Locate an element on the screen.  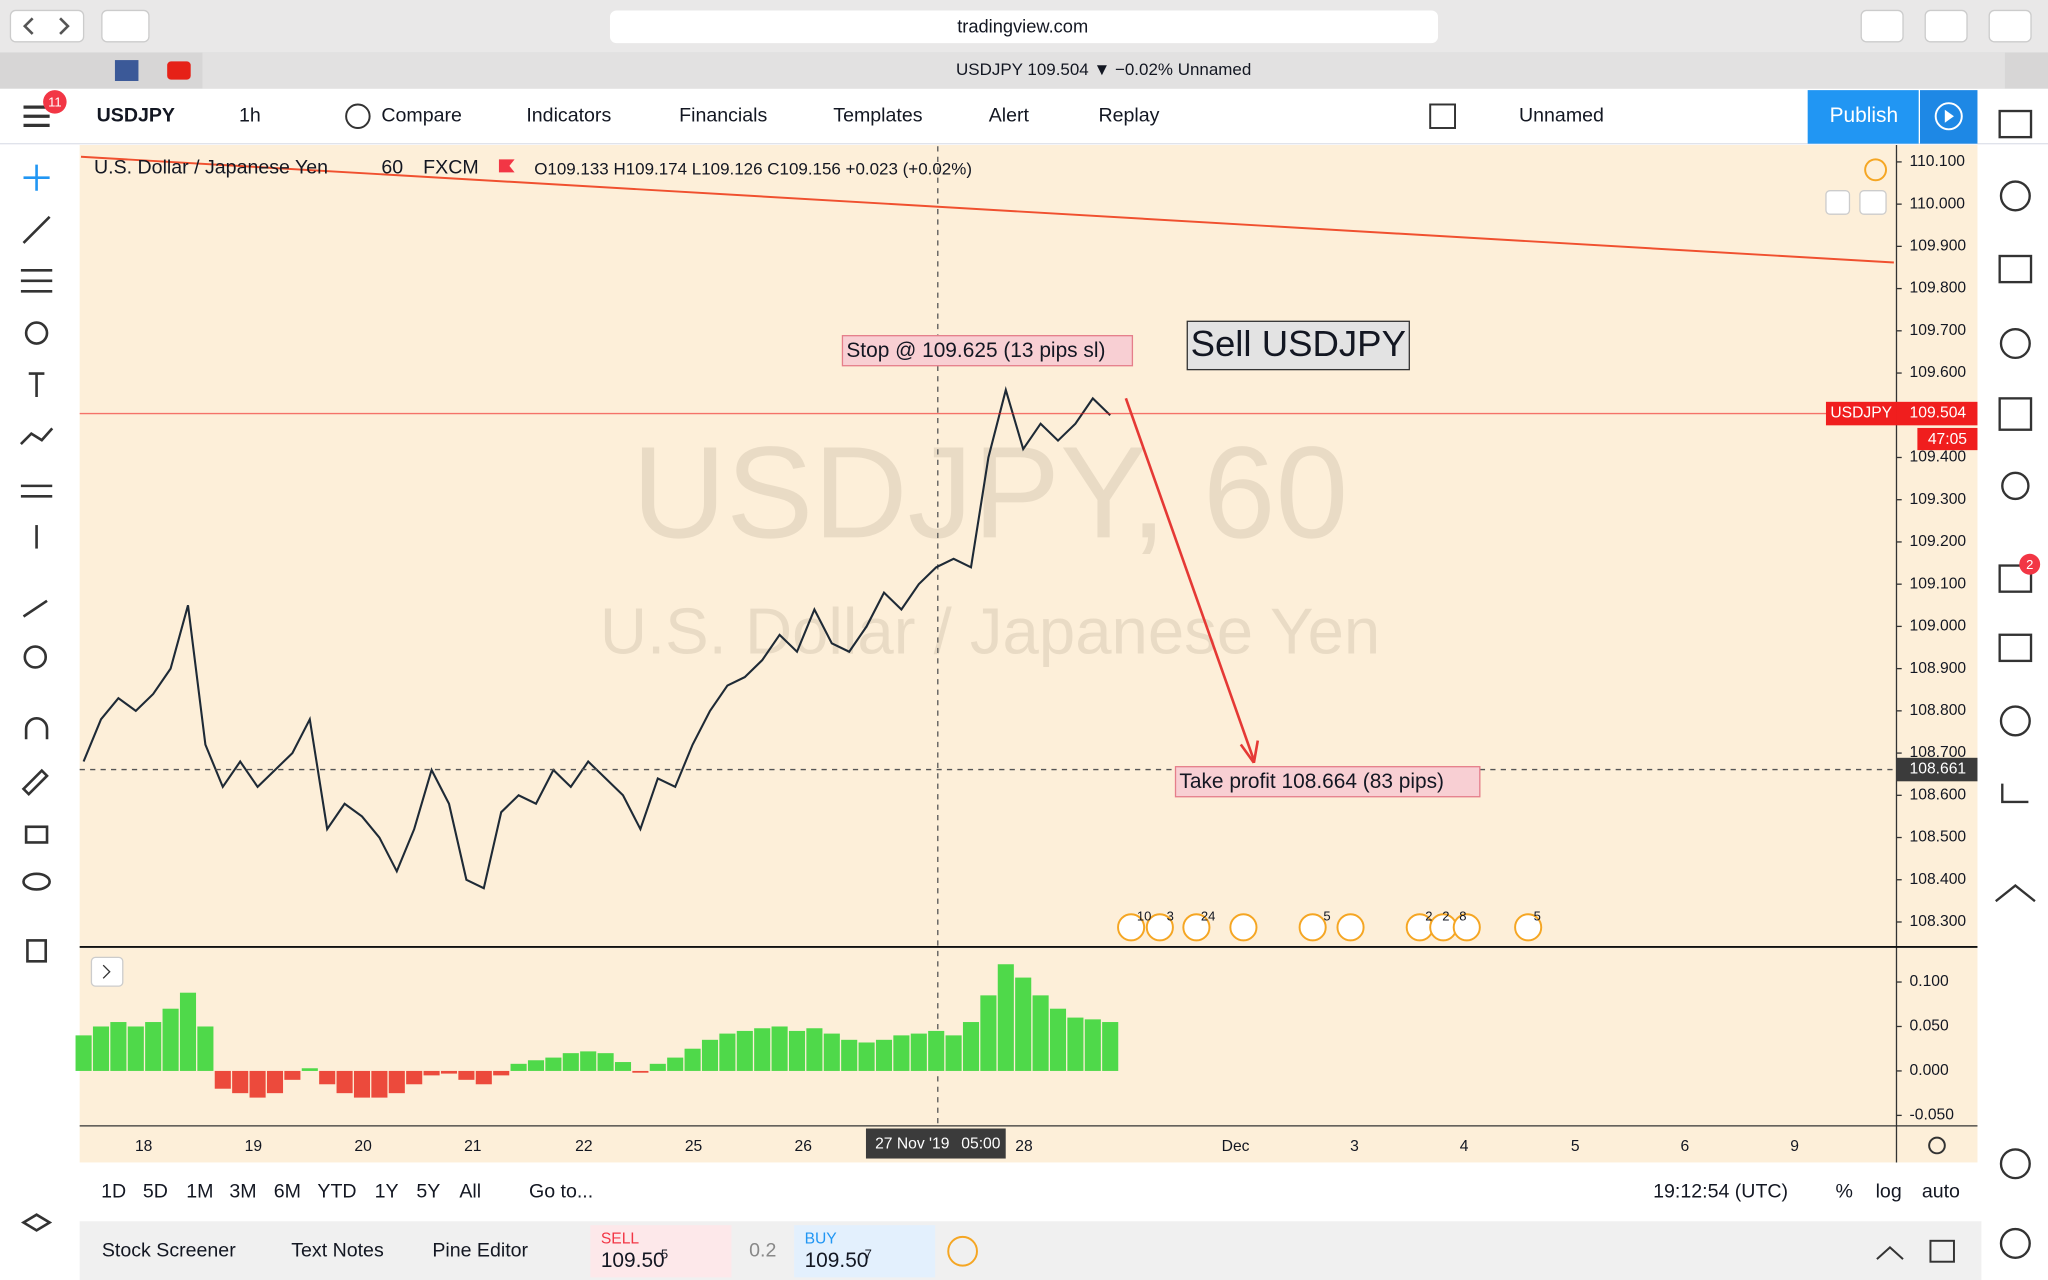
symbol: USDJPY is located at coordinates (136, 115).